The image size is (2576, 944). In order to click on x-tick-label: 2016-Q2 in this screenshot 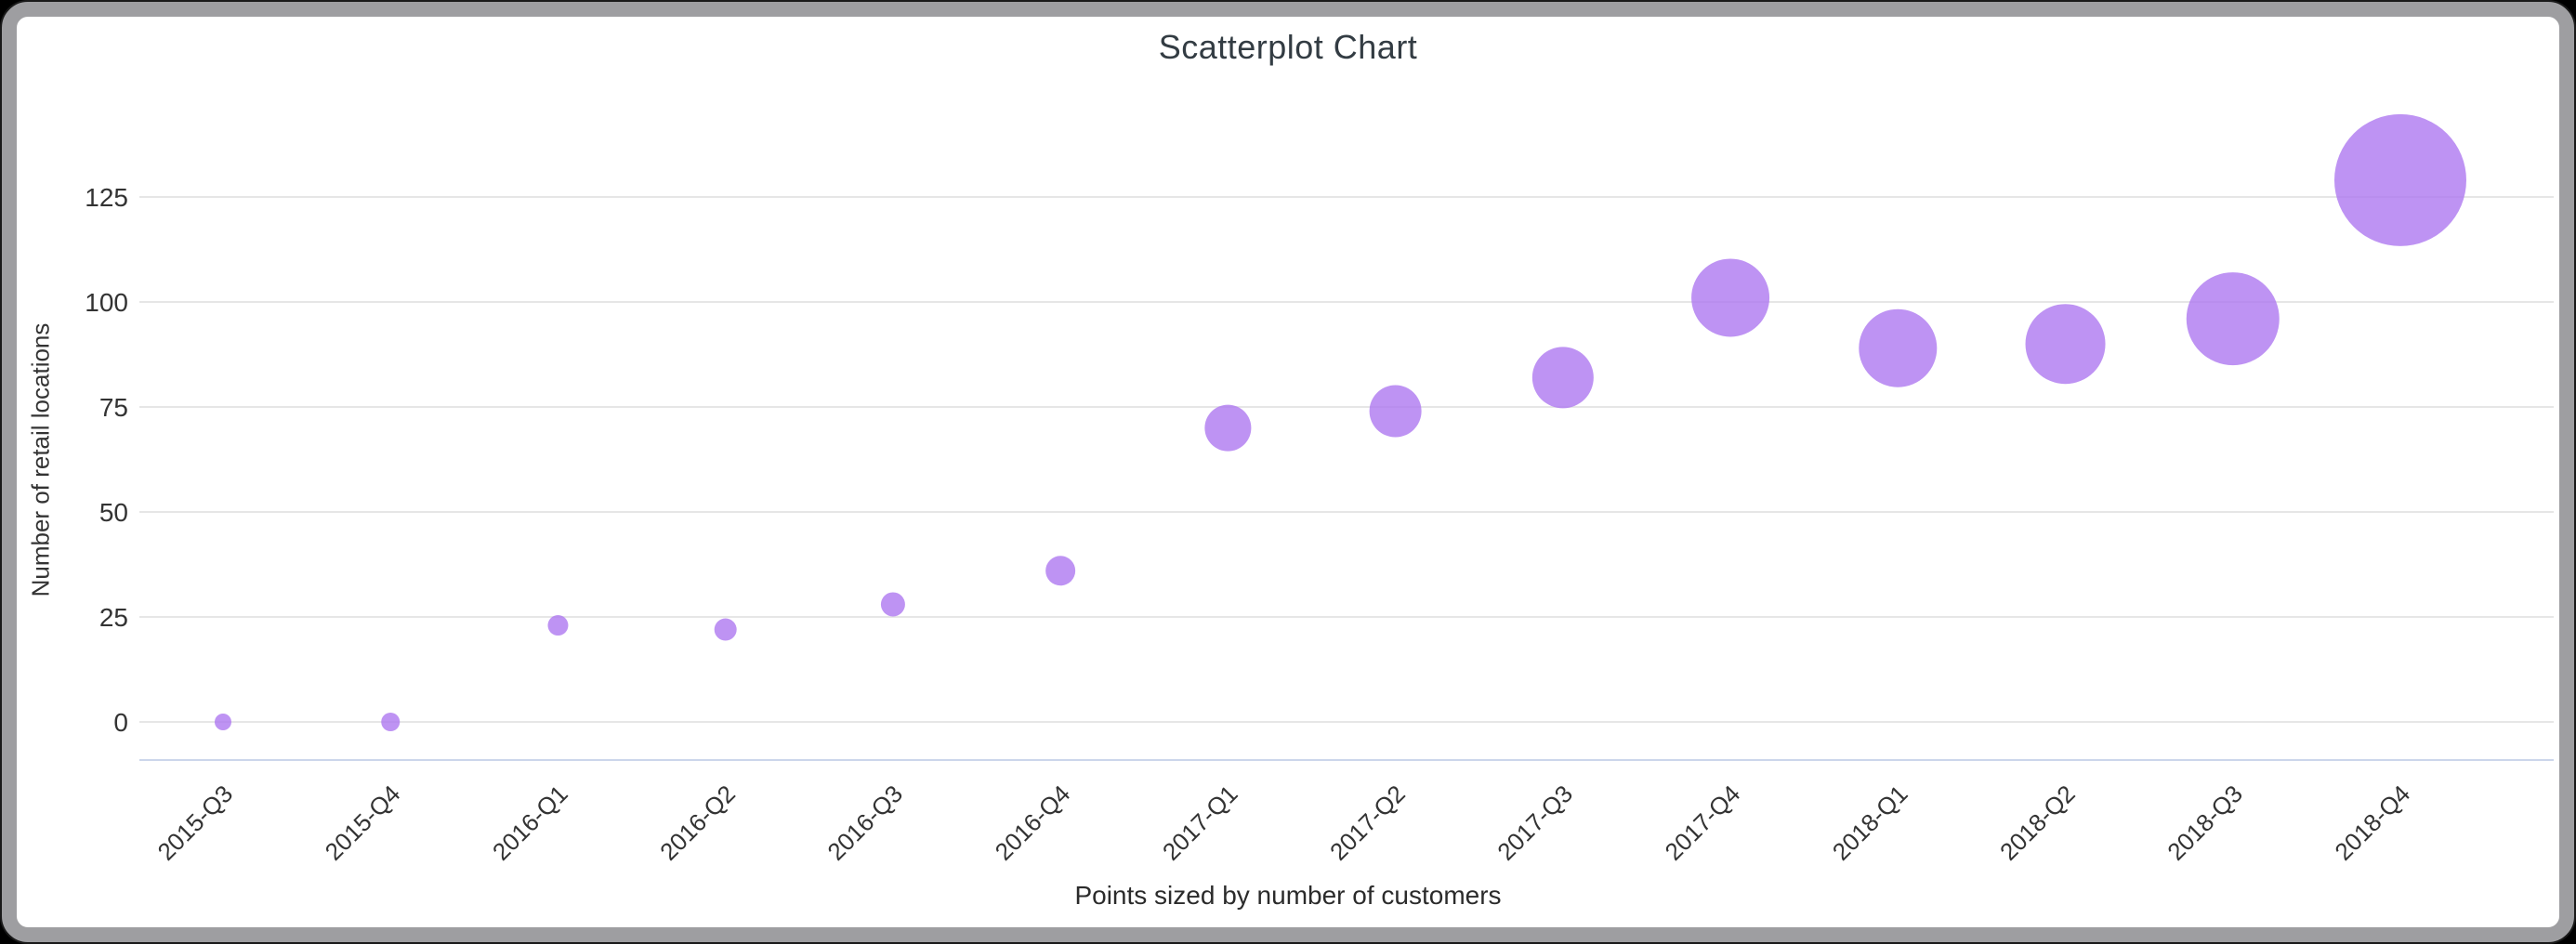, I will do `click(697, 823)`.